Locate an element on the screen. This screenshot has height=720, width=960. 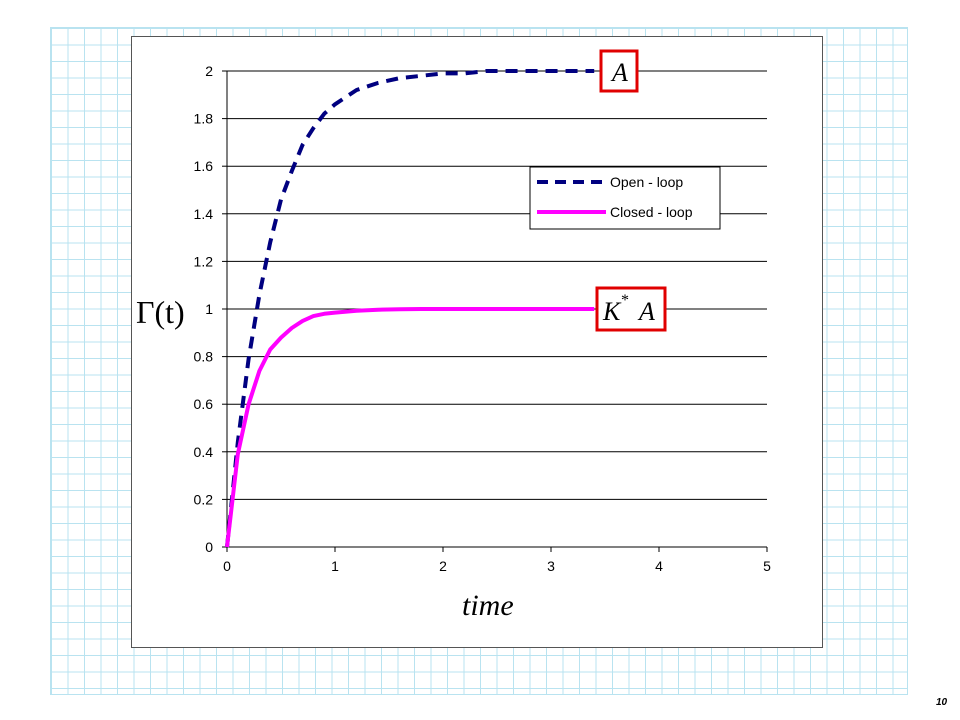
y-tick-label: 1.4 is located at coordinates (204, 214).